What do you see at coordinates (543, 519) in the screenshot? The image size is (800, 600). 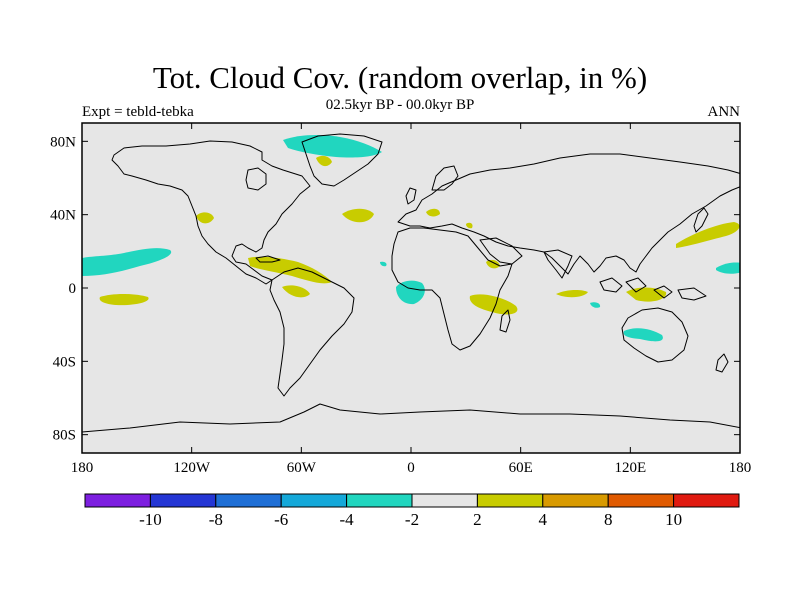 I see `colorbar-label: 4` at bounding box center [543, 519].